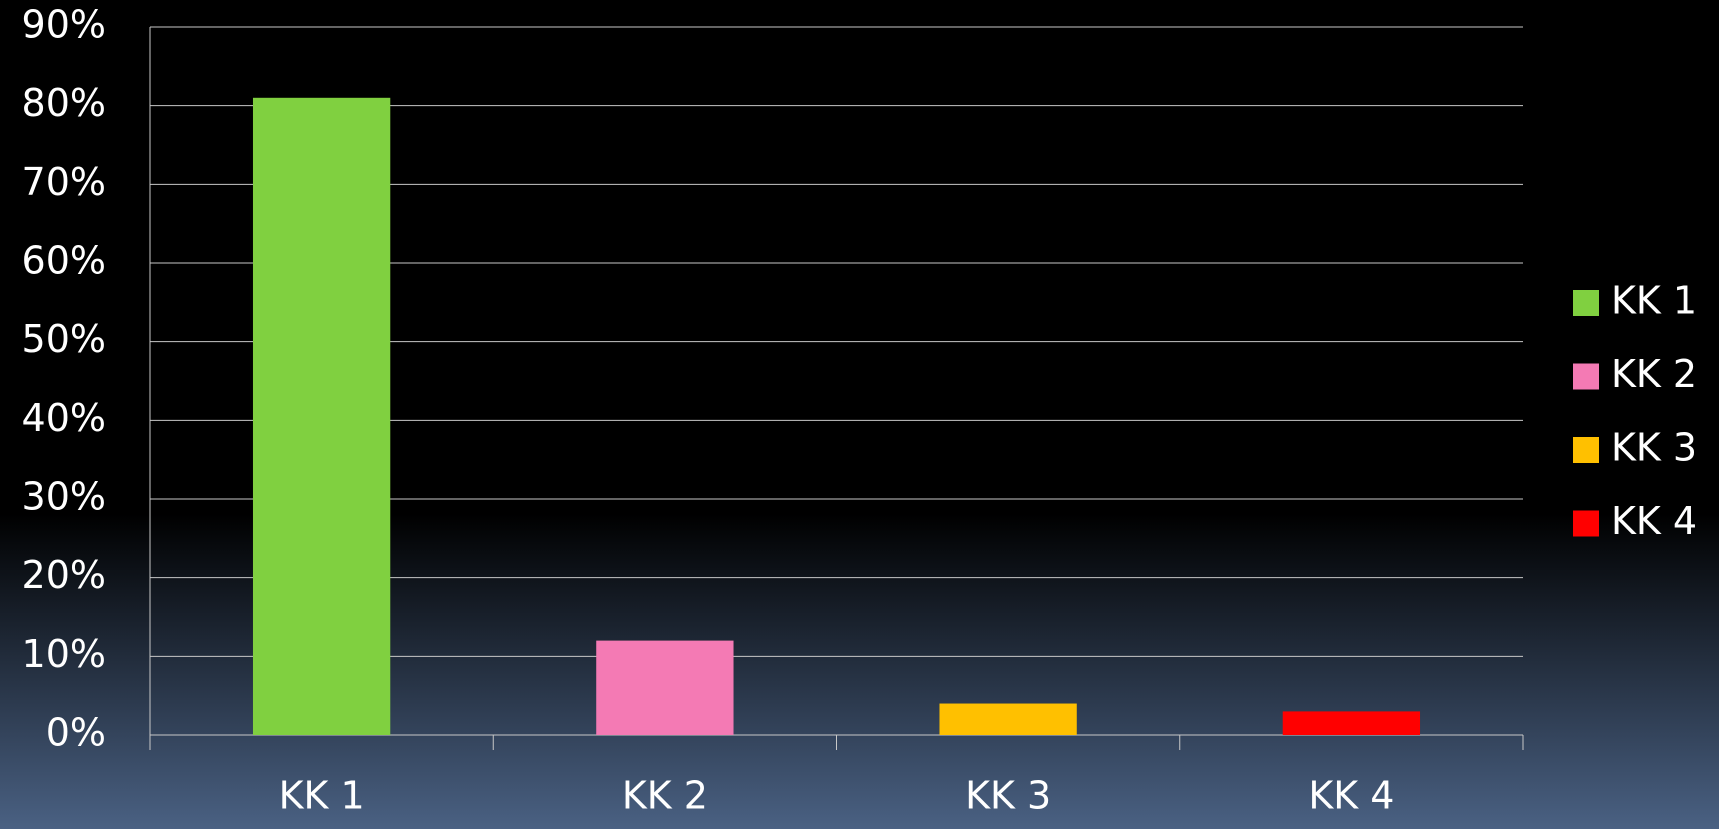 The height and width of the screenshot is (829, 1719). What do you see at coordinates (1654, 301) in the screenshot?
I see `legend-label: KK 1` at bounding box center [1654, 301].